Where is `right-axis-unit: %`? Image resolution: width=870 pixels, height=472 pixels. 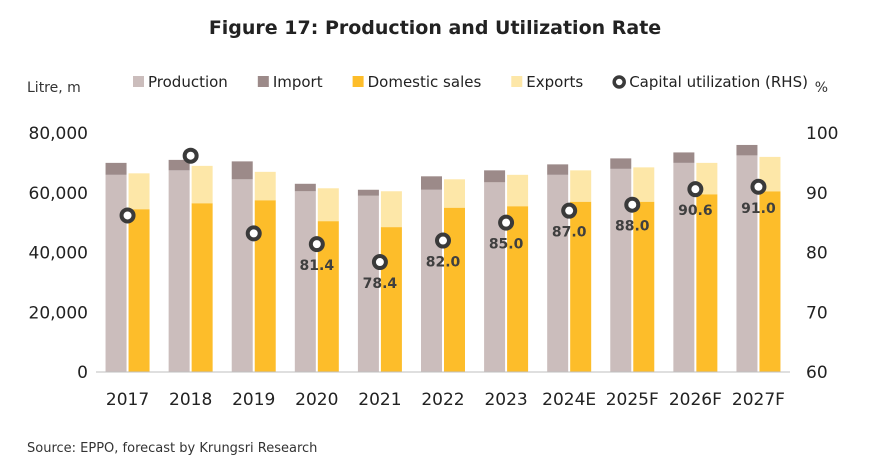 right-axis-unit: % is located at coordinates (821, 88).